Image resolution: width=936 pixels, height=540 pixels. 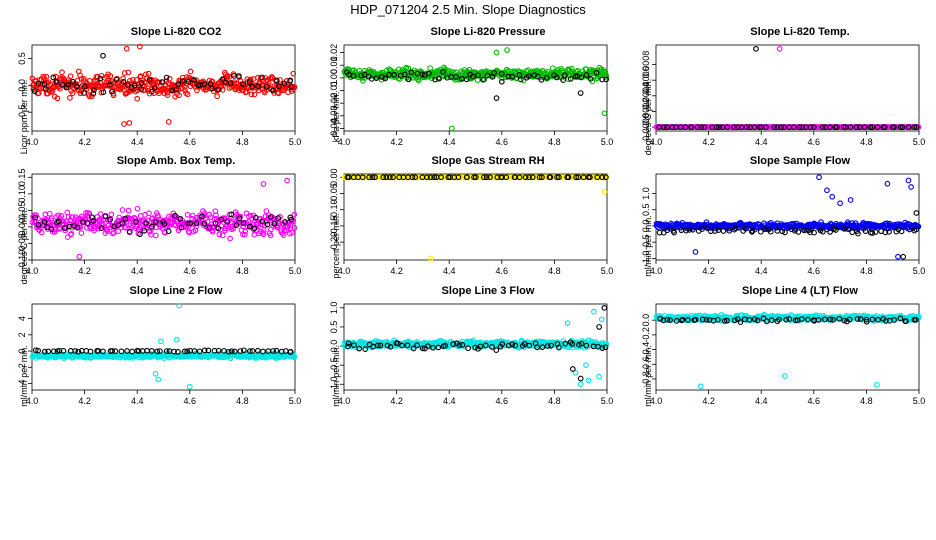 I want to click on y-tick-label: 0.5, so click(x=646, y=209).